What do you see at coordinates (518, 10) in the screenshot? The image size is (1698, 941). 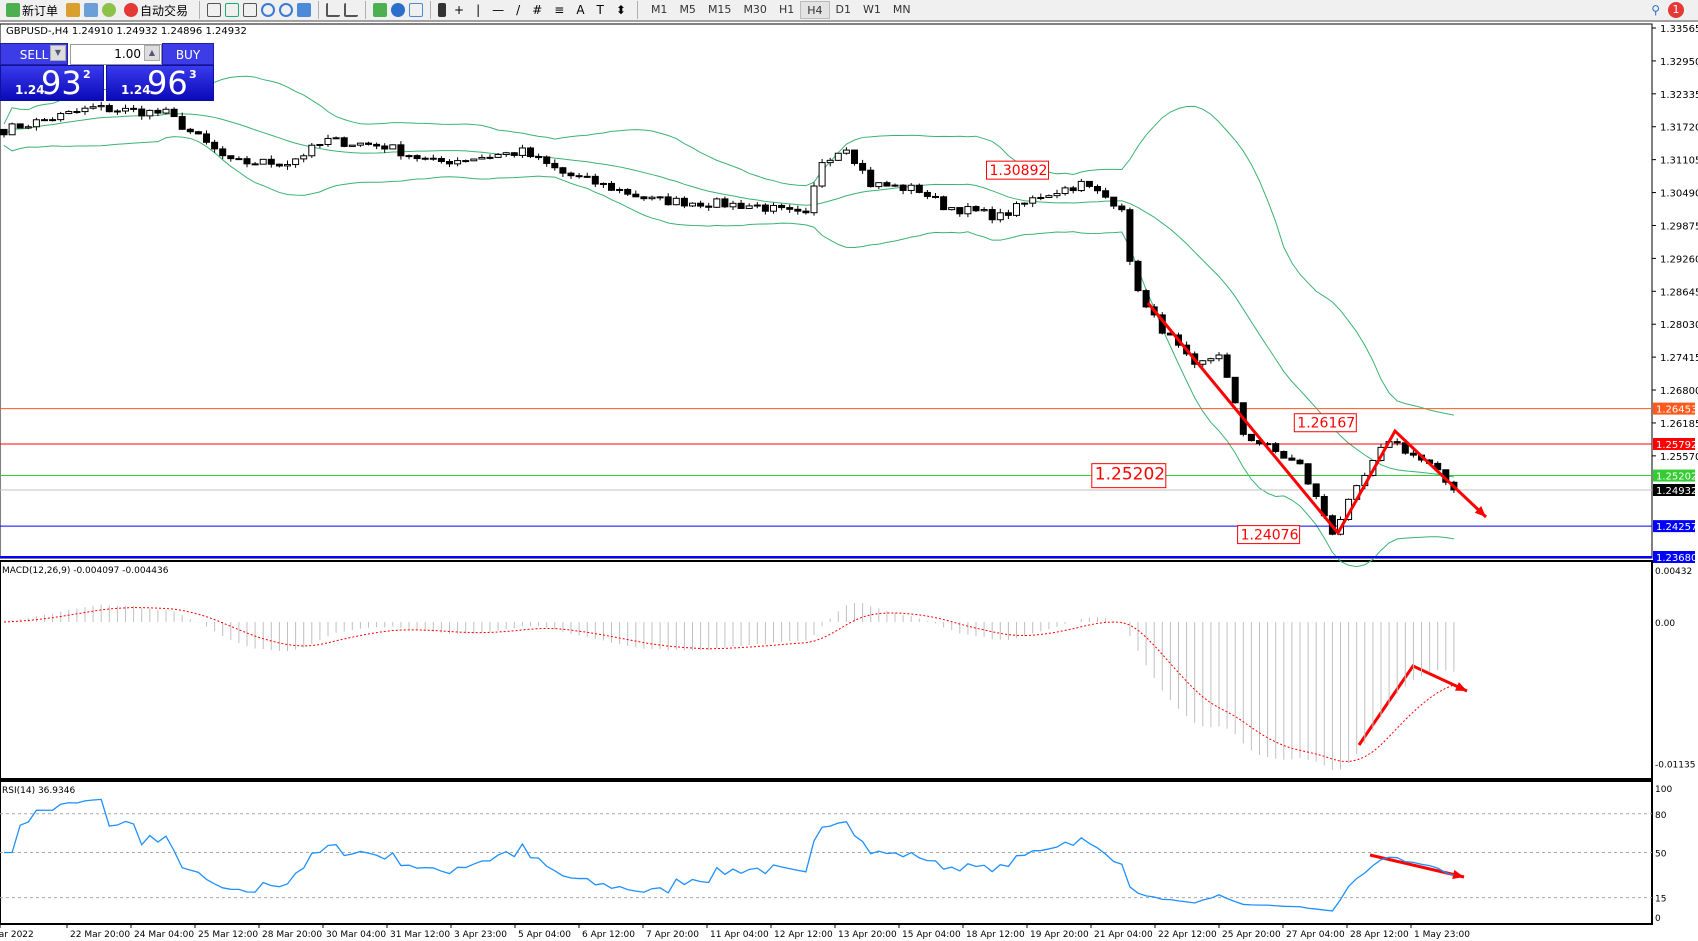 I see `trendline-icon: /` at bounding box center [518, 10].